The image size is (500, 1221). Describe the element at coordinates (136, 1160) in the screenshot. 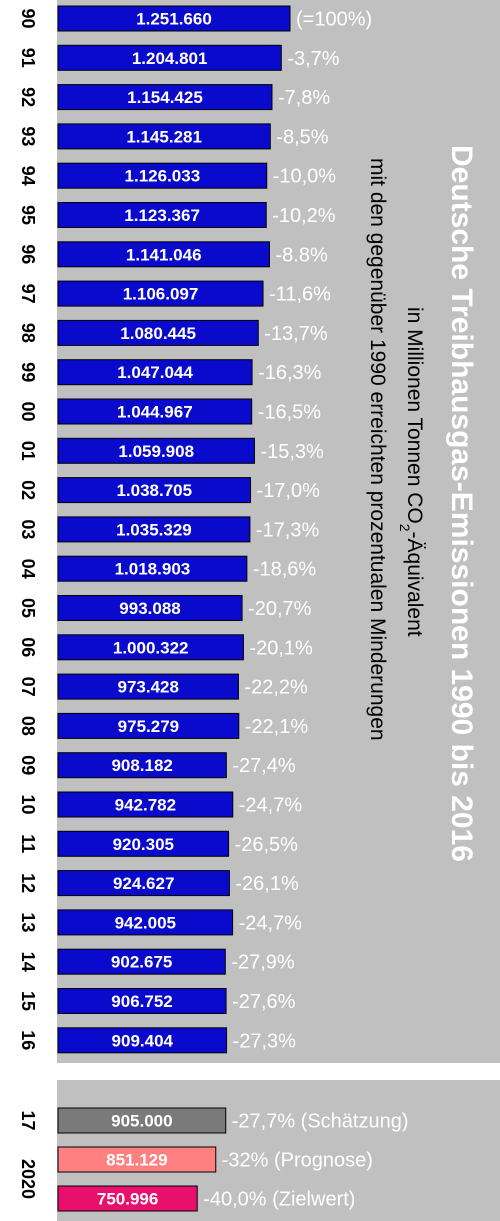

I see `bar-value-label-28: 851.129` at that location.